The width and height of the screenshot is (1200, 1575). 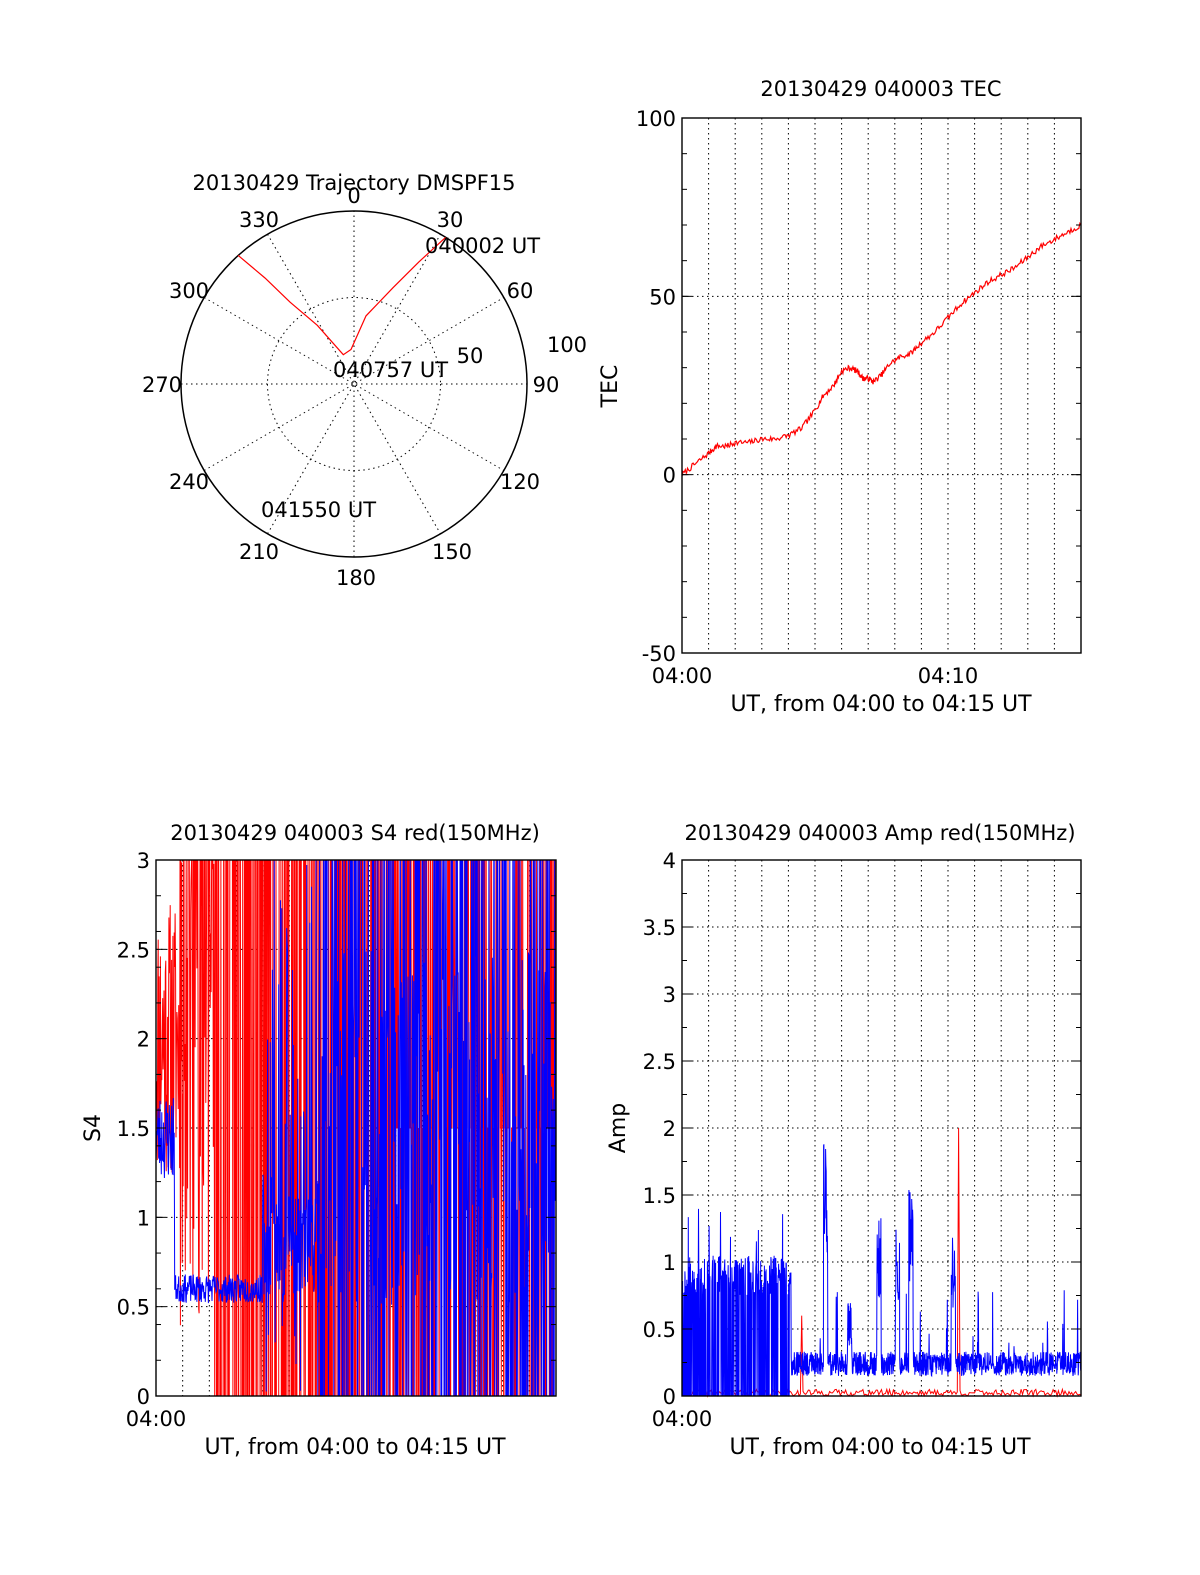 What do you see at coordinates (659, 1062) in the screenshot?
I see `amp-ytick-label-5: 2.5` at bounding box center [659, 1062].